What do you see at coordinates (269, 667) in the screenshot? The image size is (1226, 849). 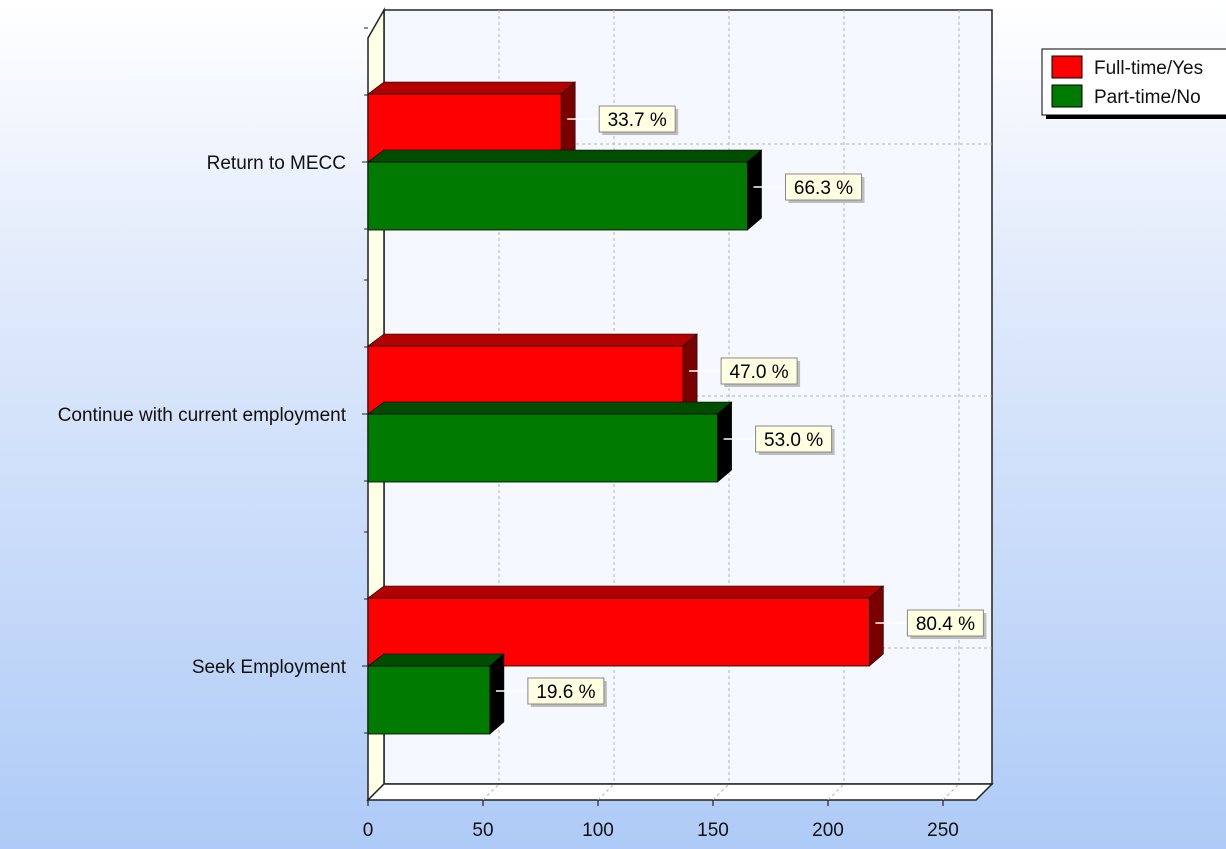 I see `category-label-2: Seek Employment` at bounding box center [269, 667].